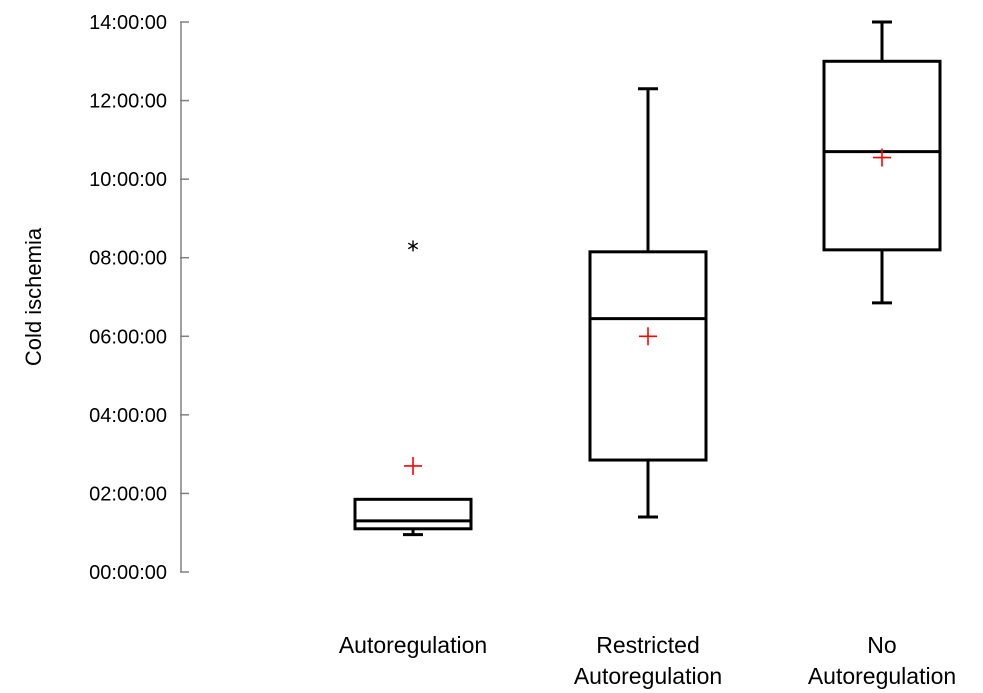 The width and height of the screenshot is (983, 693). Describe the element at coordinates (33, 296) in the screenshot. I see `y-axis-title: Cold ischemia` at that location.